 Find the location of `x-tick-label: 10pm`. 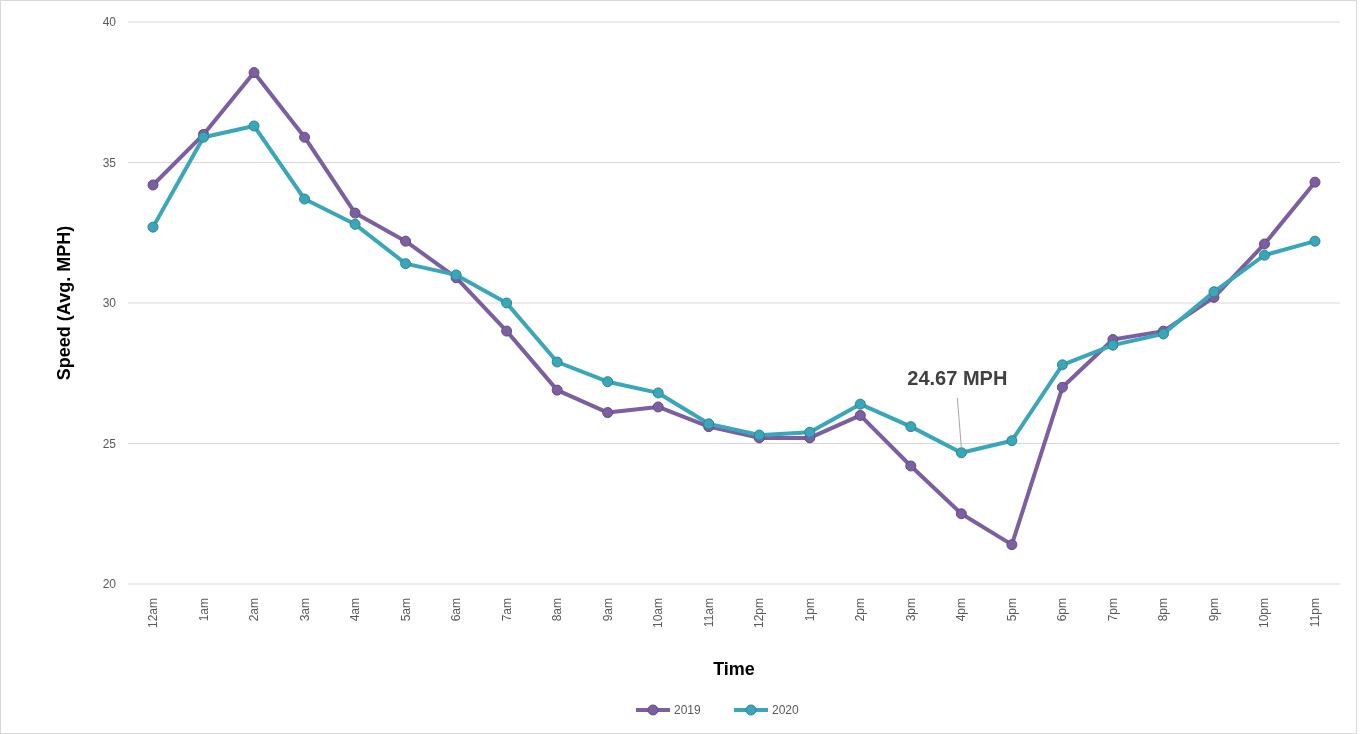

x-tick-label: 10pm is located at coordinates (1264, 613).